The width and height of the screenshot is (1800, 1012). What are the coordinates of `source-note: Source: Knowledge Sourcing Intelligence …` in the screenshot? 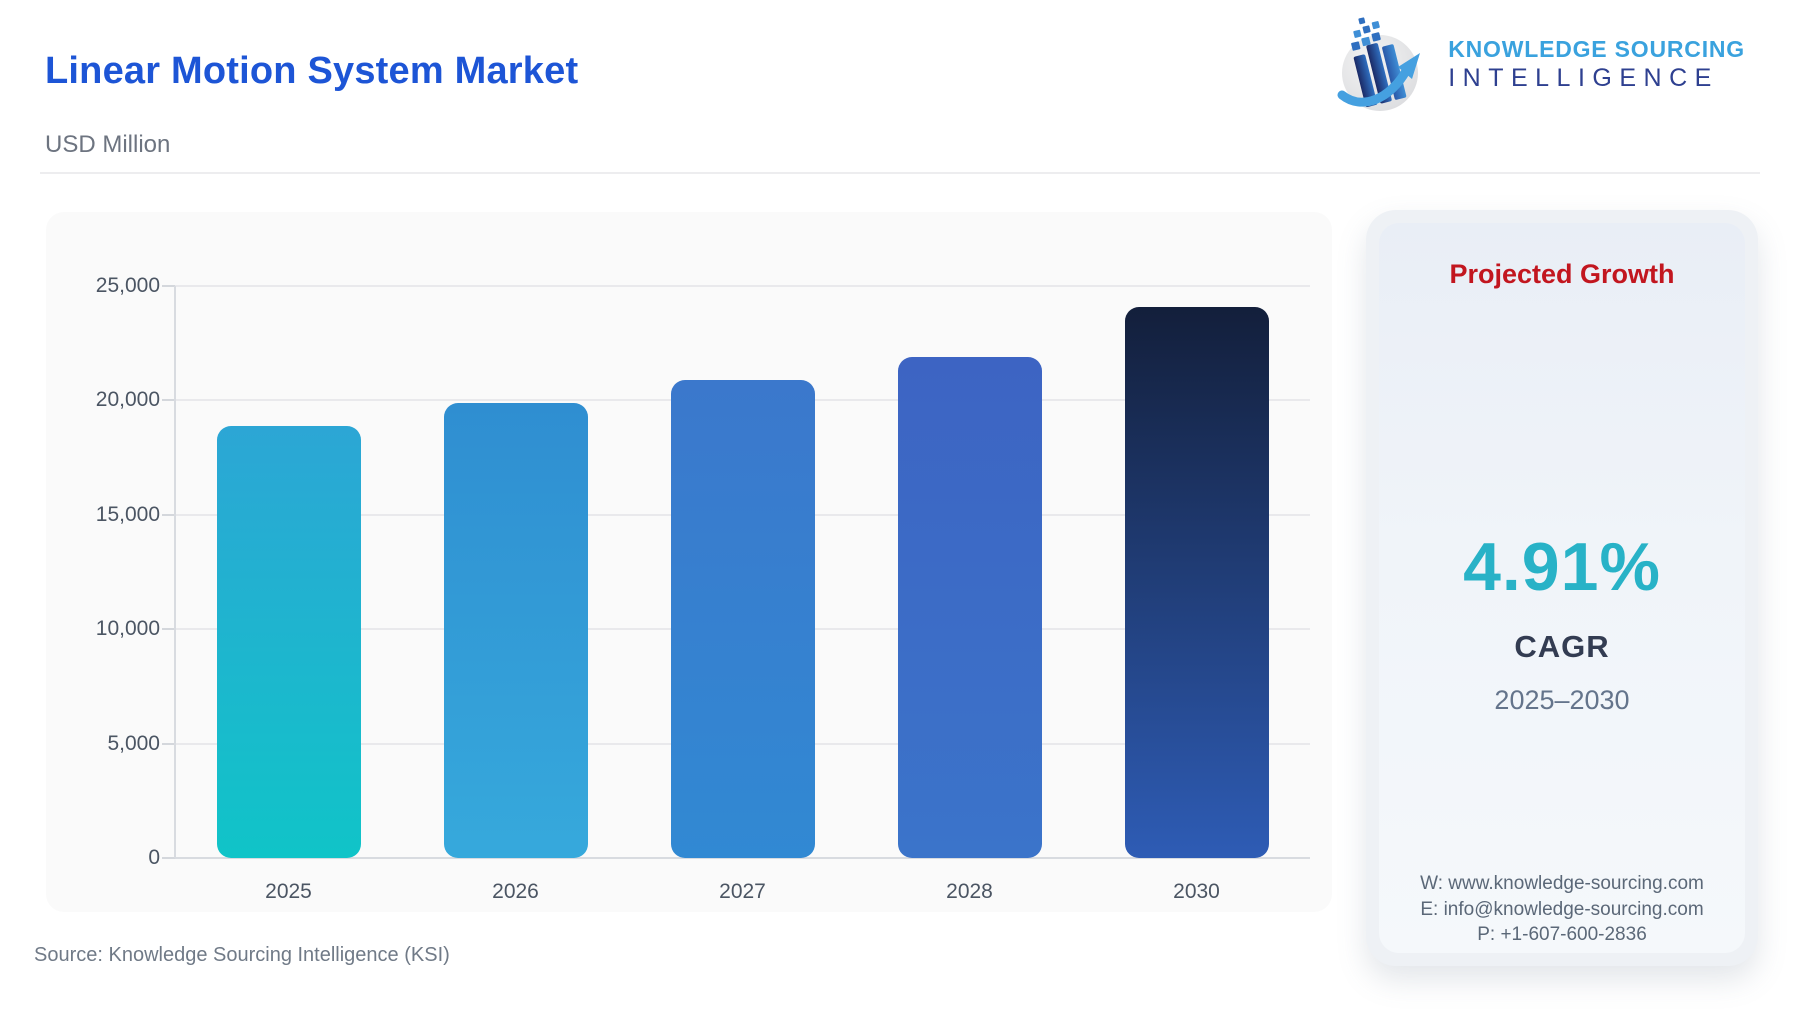 It's located at (242, 955).